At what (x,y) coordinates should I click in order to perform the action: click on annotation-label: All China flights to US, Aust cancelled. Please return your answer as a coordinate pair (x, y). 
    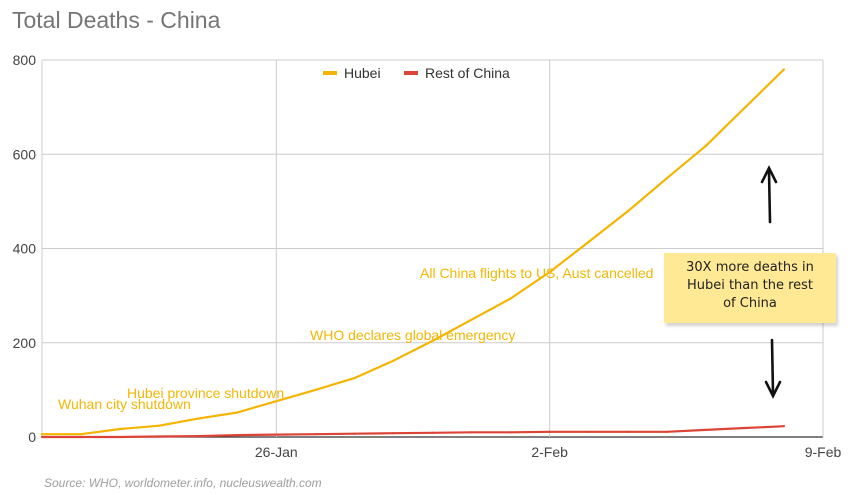
    Looking at the image, I should click on (536, 273).